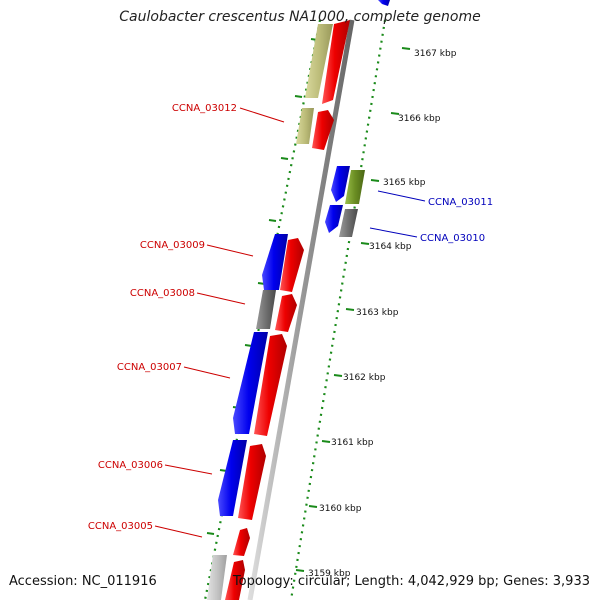  I want to click on accession-text: Accession: NC_011916, so click(83, 581).